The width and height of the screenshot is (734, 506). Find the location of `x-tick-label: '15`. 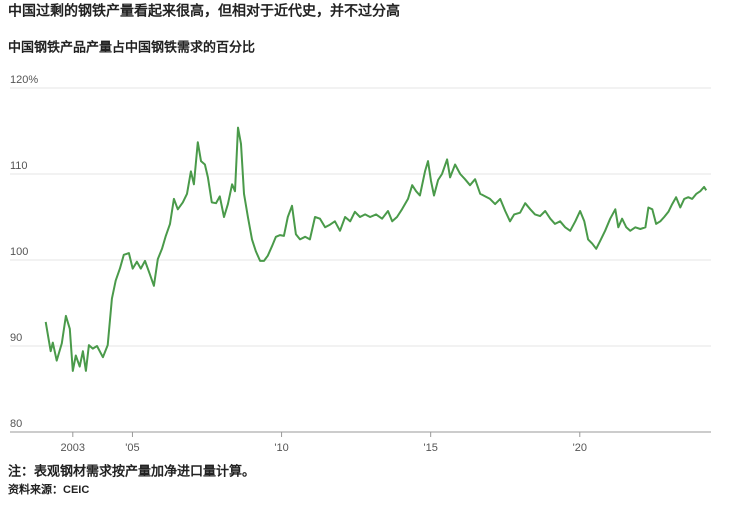

x-tick-label: '15 is located at coordinates (430, 448).